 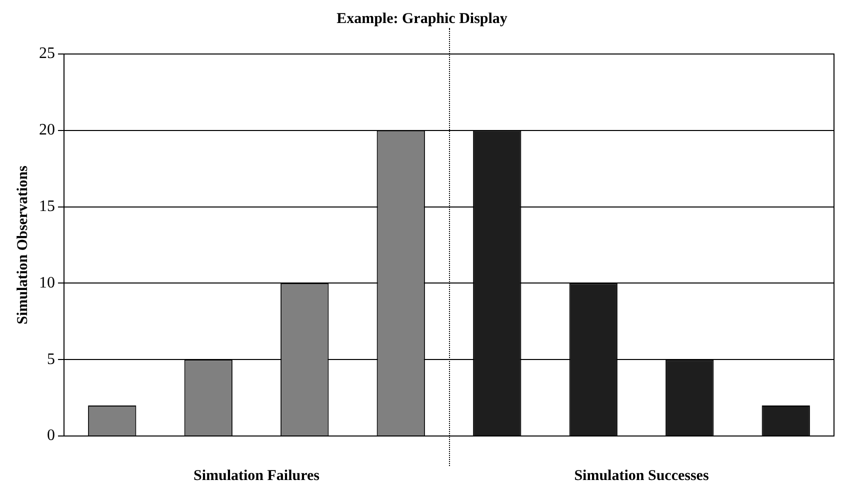 What do you see at coordinates (51, 359) in the screenshot?
I see `y-tick-label: 5` at bounding box center [51, 359].